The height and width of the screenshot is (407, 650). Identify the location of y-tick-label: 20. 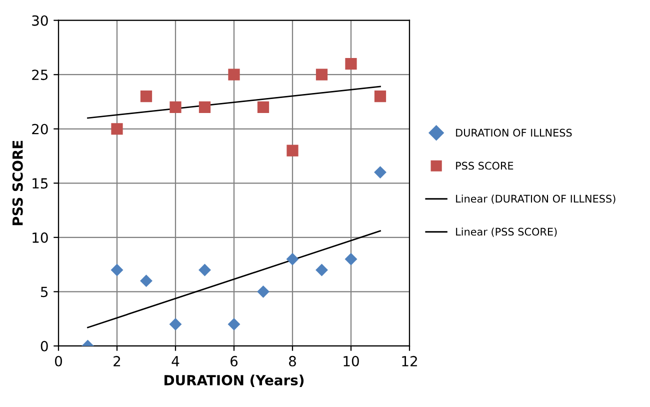
(40, 129).